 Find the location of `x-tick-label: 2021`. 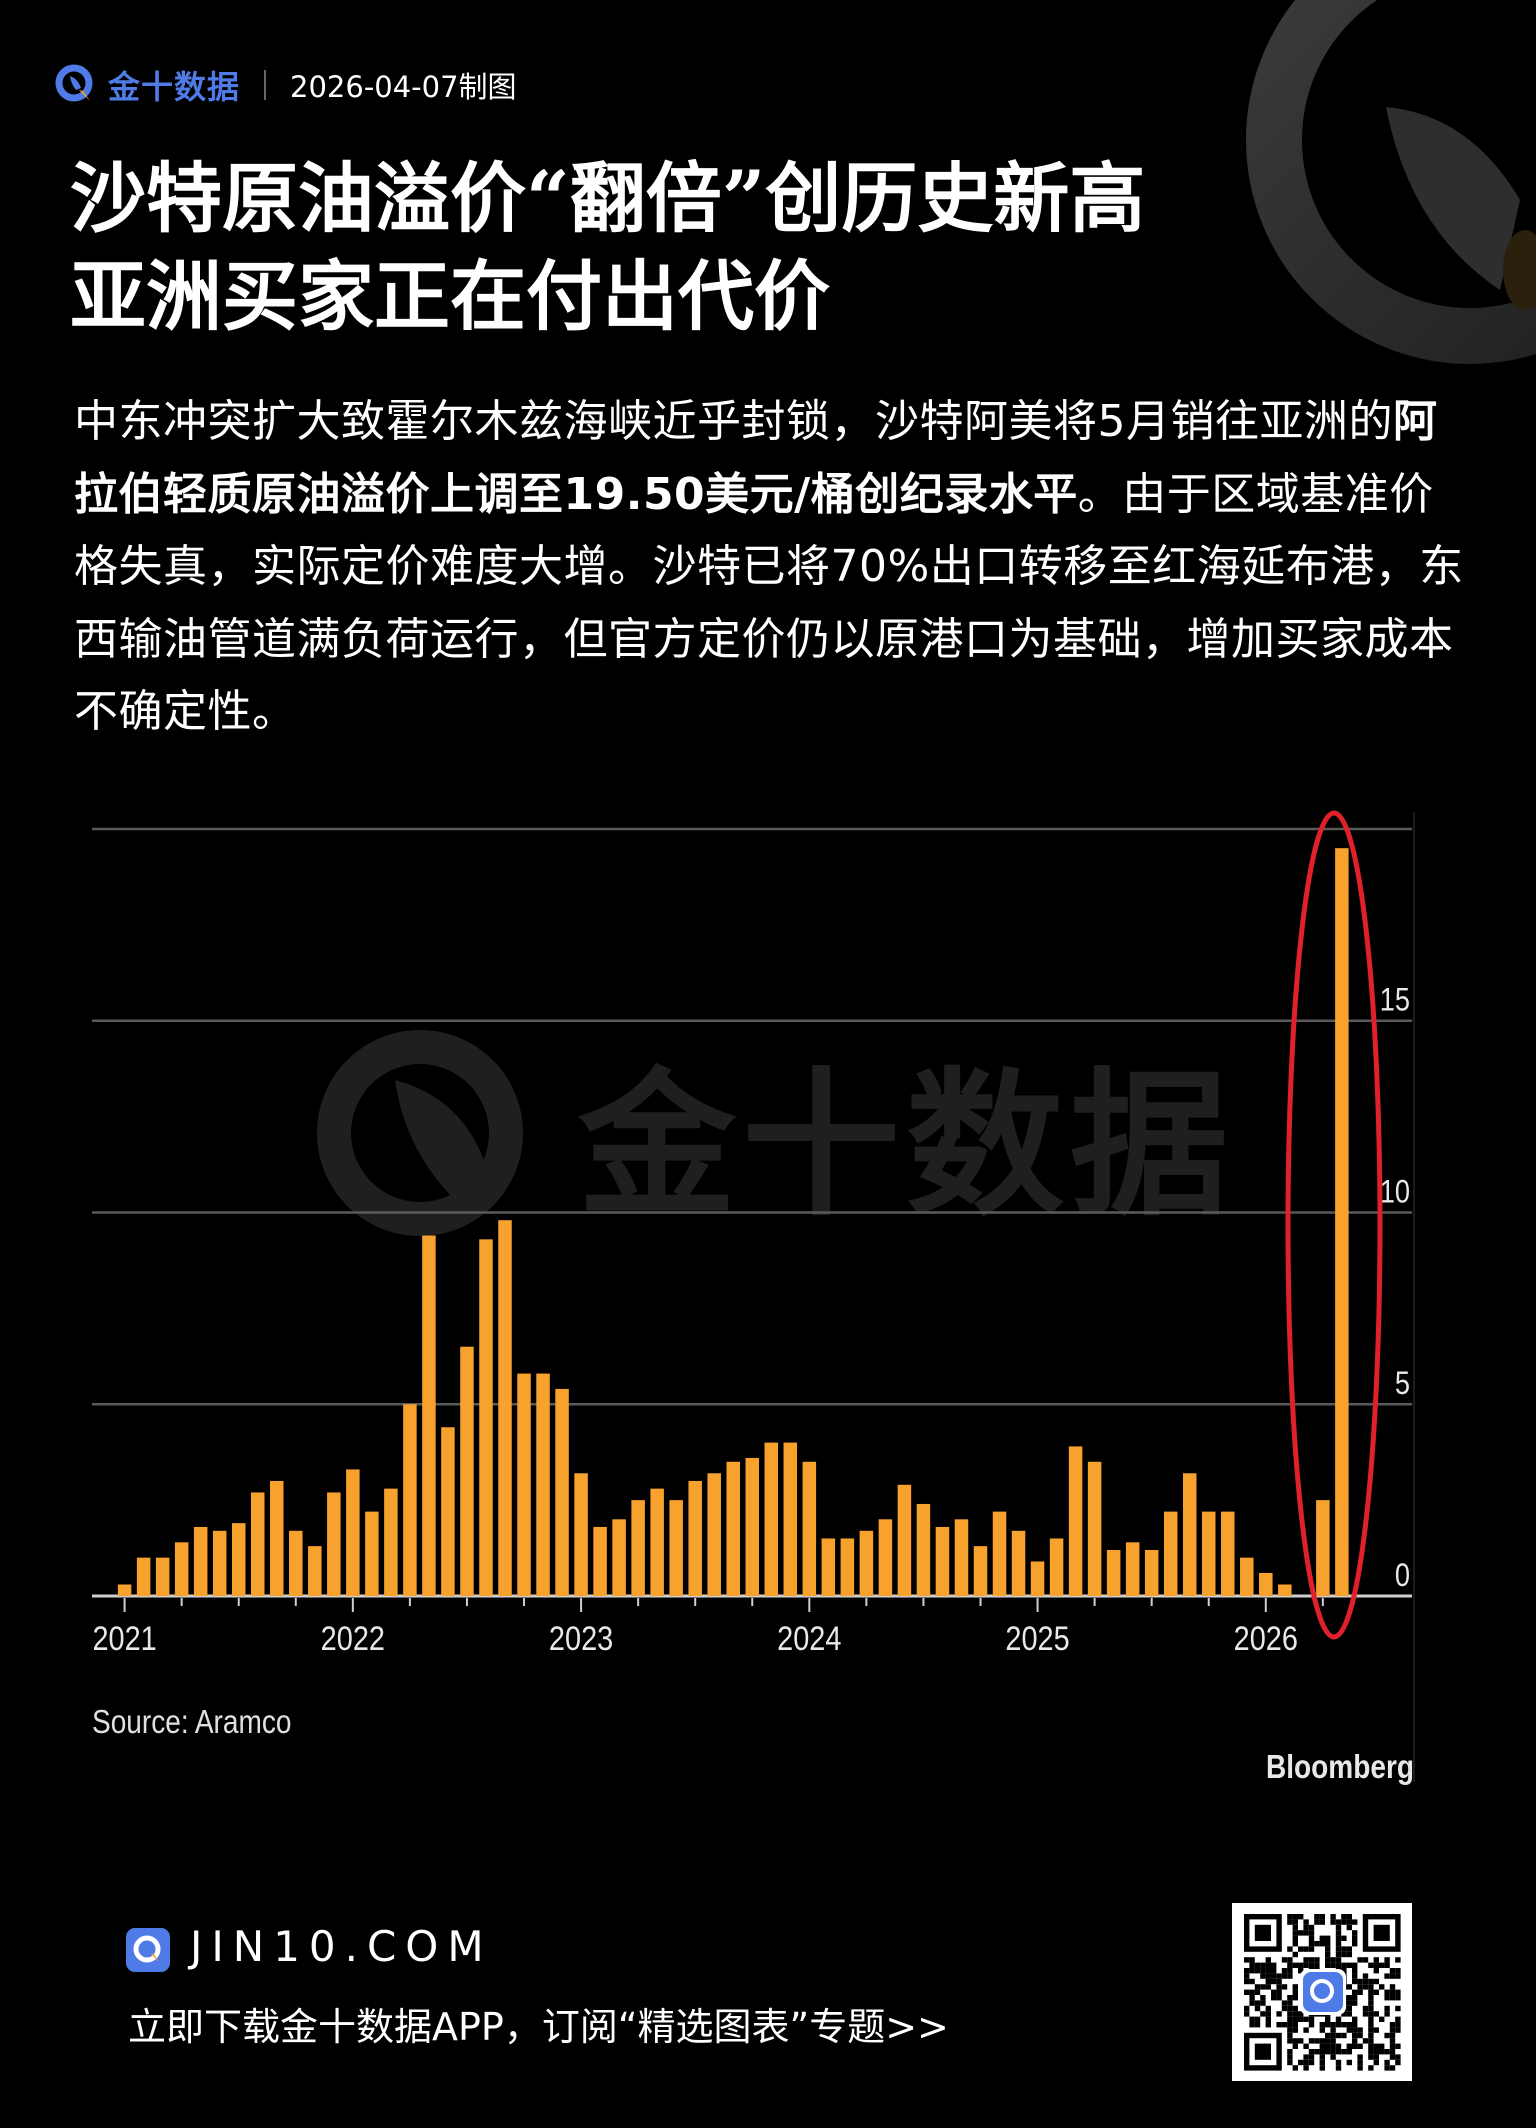

x-tick-label: 2021 is located at coordinates (124, 1638).